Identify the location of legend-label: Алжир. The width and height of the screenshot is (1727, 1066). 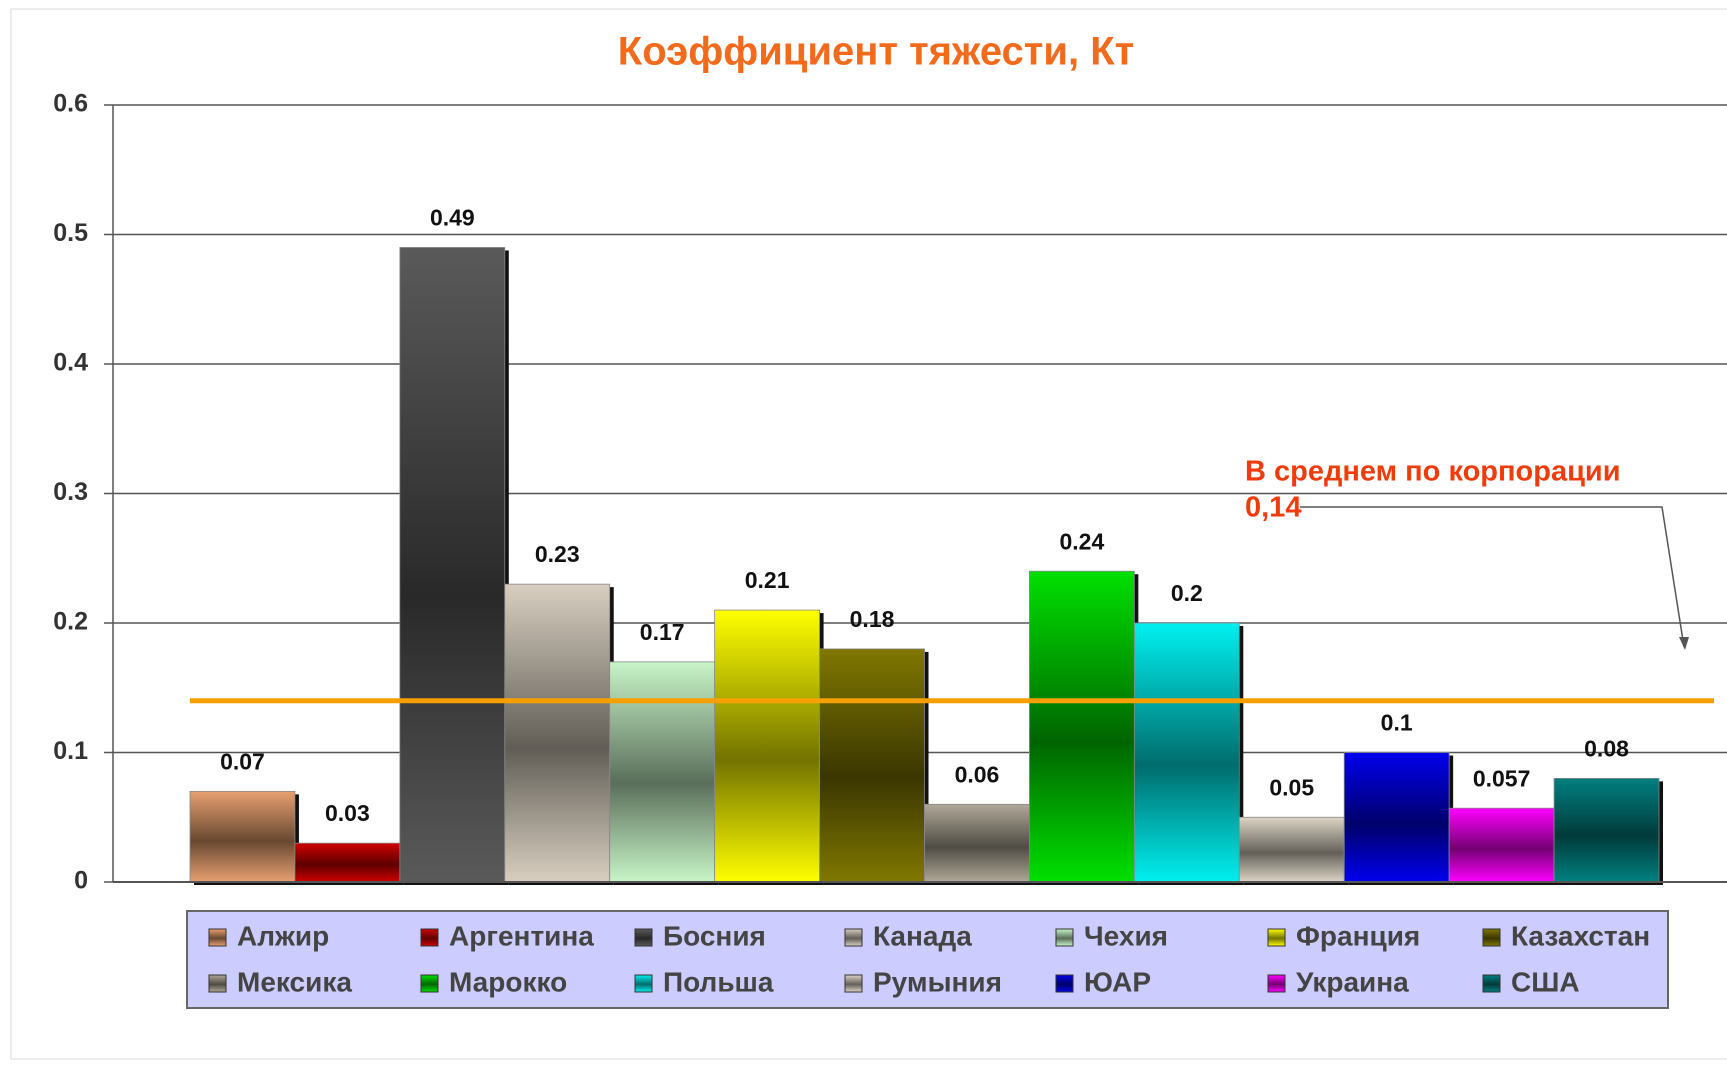
(283, 935).